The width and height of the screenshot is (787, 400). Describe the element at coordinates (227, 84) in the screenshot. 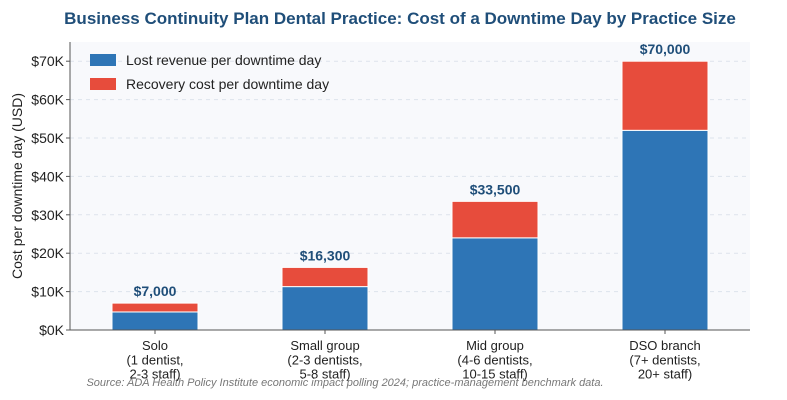

I see `legend-label: Recovery cost per downtime day` at that location.